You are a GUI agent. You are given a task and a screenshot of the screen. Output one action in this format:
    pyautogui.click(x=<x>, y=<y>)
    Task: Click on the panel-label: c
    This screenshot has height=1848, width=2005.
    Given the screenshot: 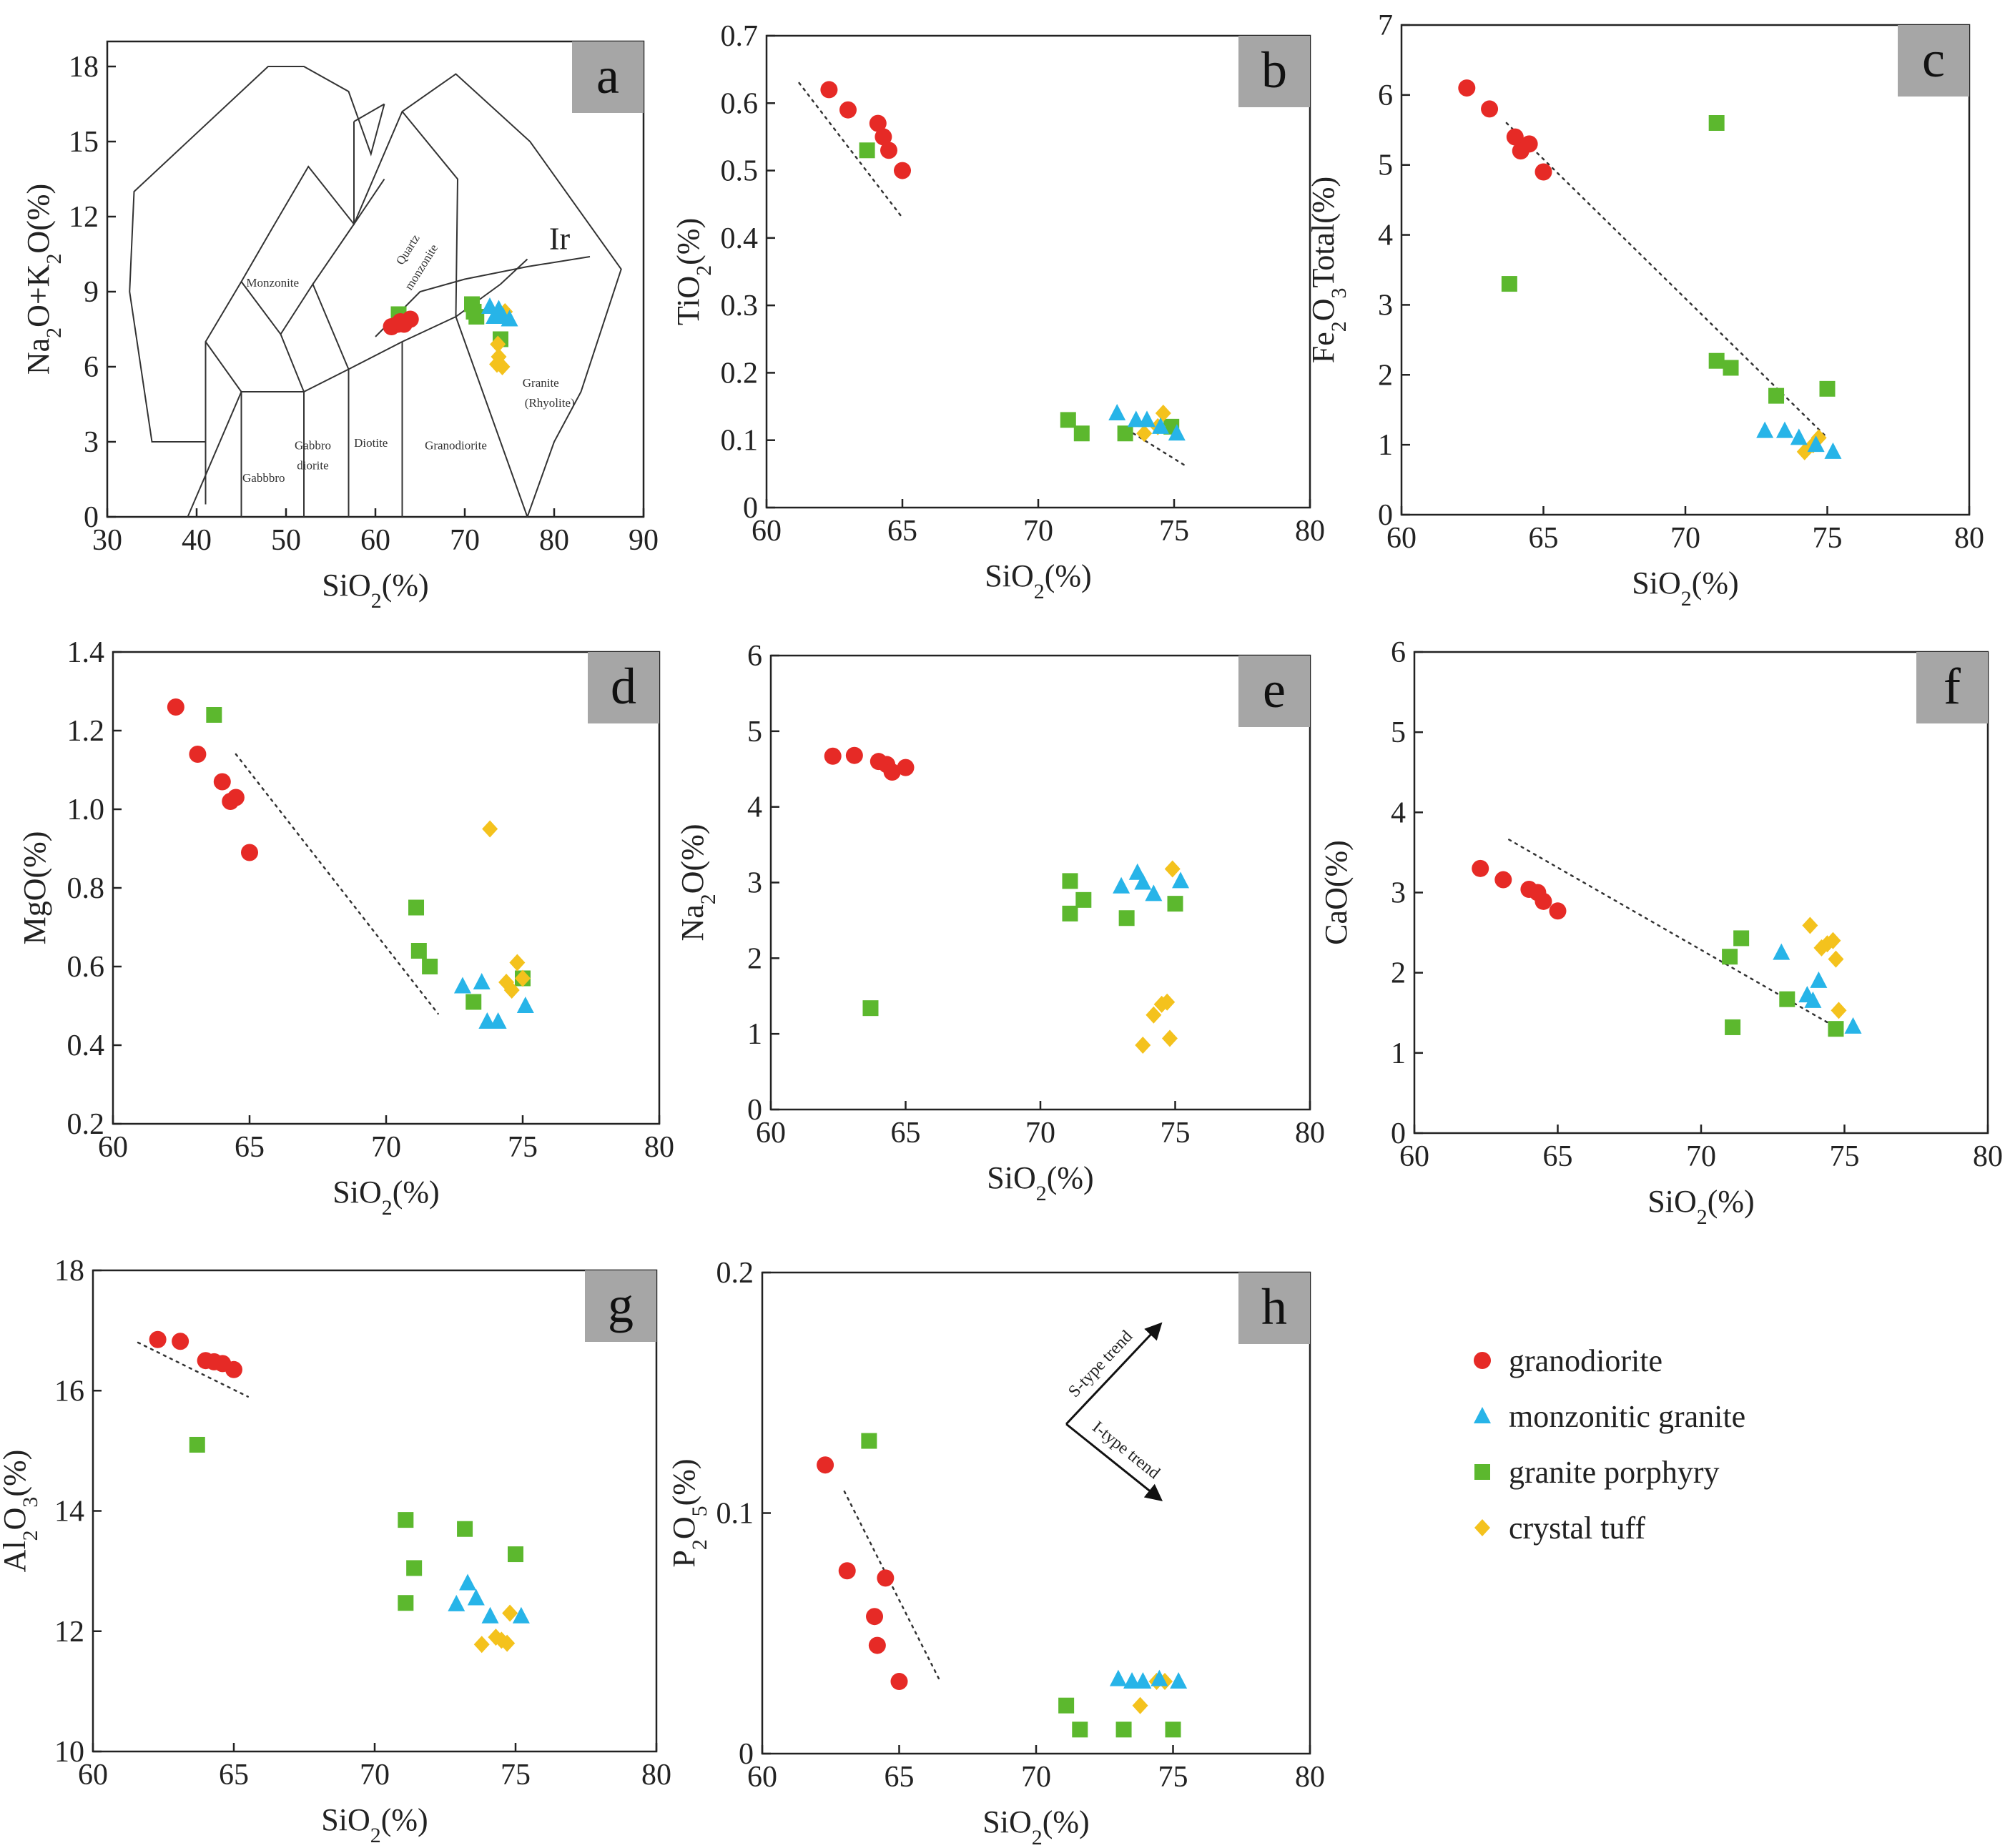 What is the action you would take?
    pyautogui.click(x=1934, y=59)
    